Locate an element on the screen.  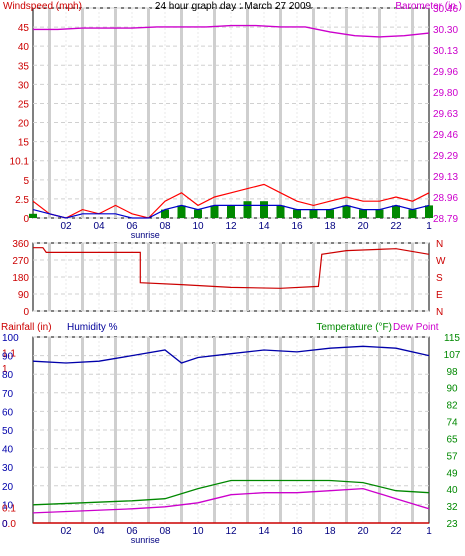
temperature-tick-label: 49 is located at coordinates (452, 473).